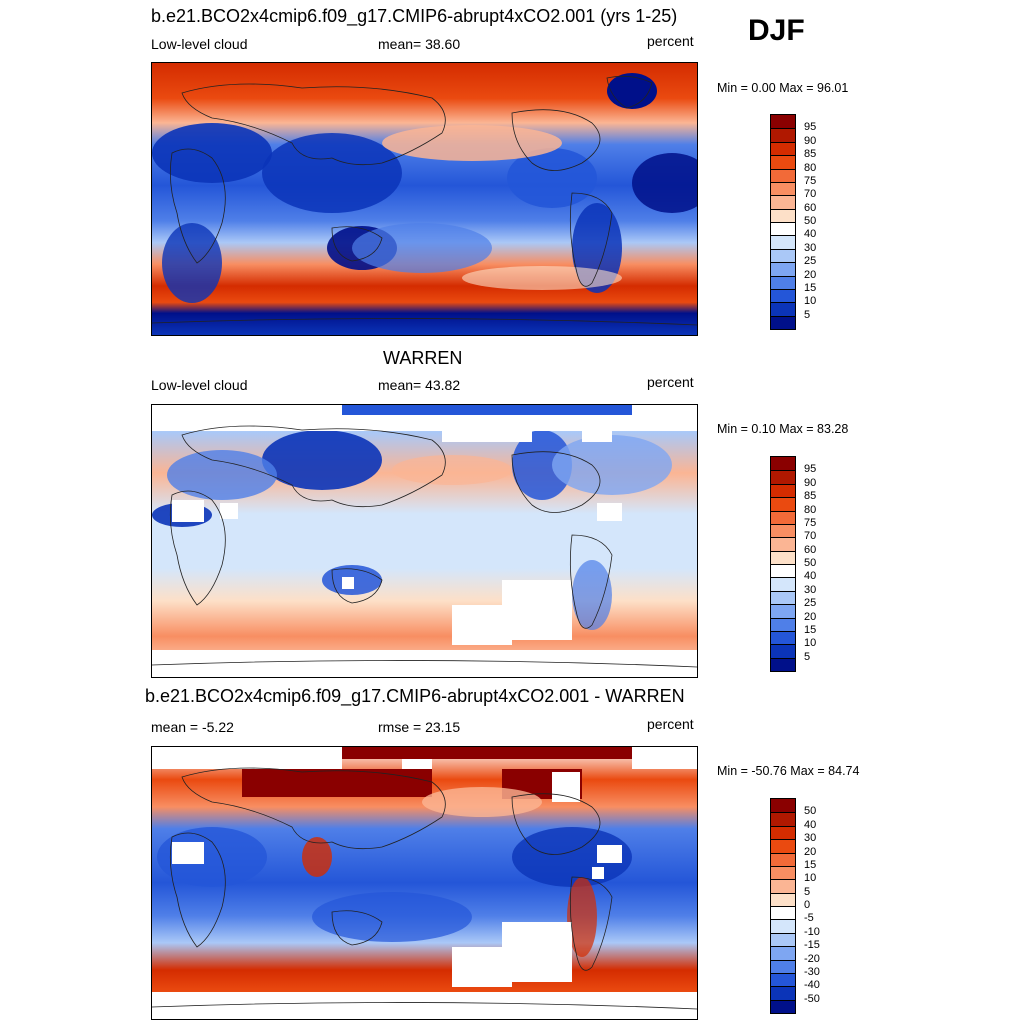 Image resolution: width=1024 pixels, height=1024 pixels. What do you see at coordinates (810, 154) in the screenshot?
I see `colorbar-tick-label: 85` at bounding box center [810, 154].